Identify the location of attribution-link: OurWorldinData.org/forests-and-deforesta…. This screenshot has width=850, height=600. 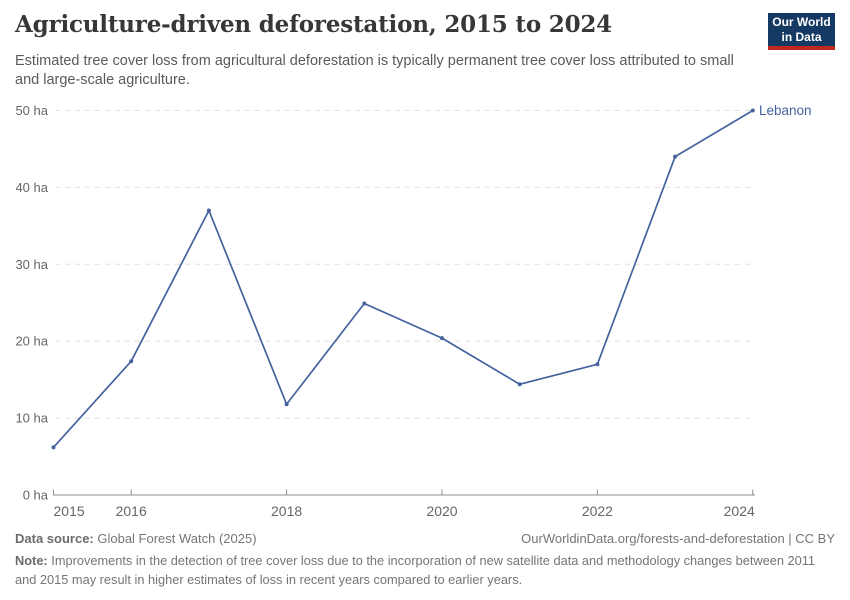
(678, 538).